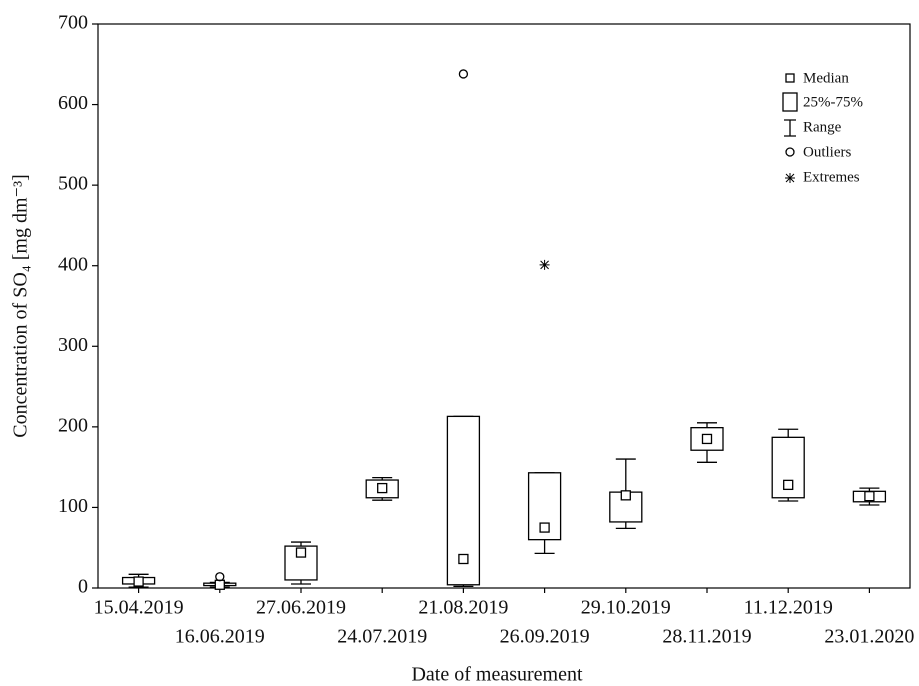 This screenshot has height=686, width=919. Describe the element at coordinates (73, 425) in the screenshot. I see `y-tick-label: 200` at that location.